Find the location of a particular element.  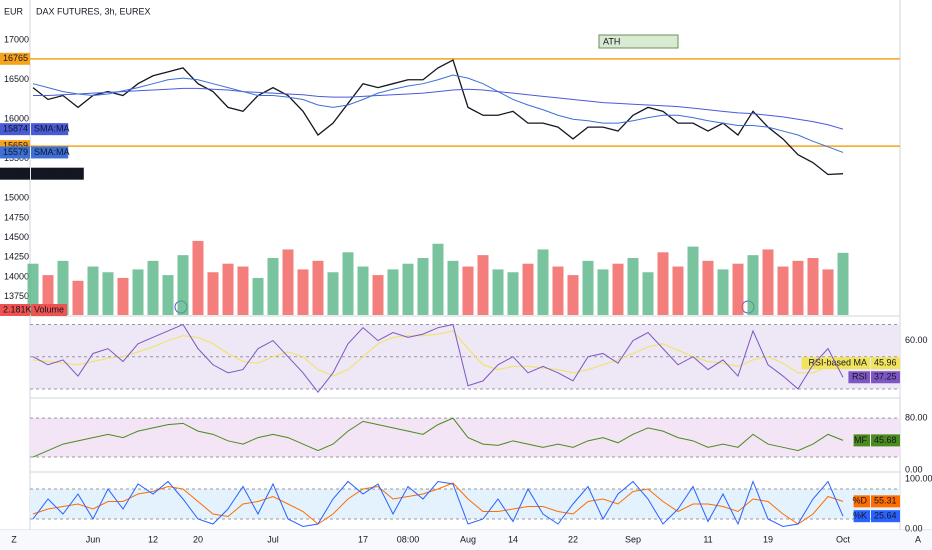

x-tick-label: Aug is located at coordinates (468, 539).